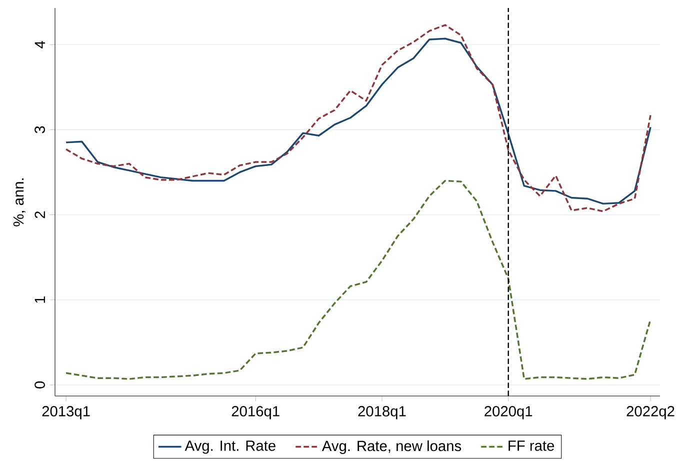 The image size is (682, 466). I want to click on x-tick-label: 2016q1, so click(256, 413).